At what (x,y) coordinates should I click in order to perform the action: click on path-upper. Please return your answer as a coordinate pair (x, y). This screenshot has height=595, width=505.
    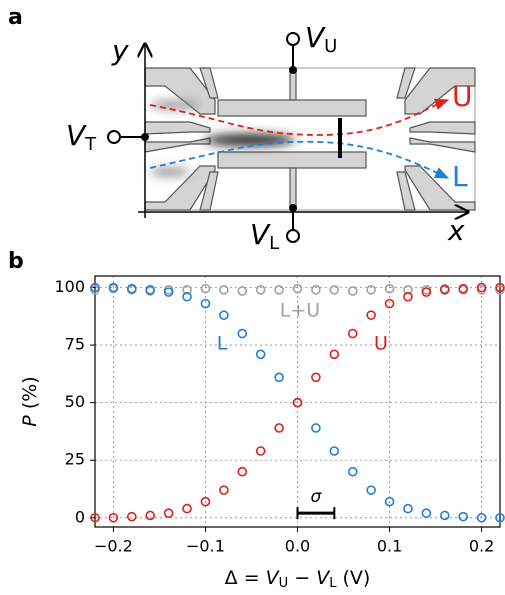
    Looking at the image, I should click on (299, 117).